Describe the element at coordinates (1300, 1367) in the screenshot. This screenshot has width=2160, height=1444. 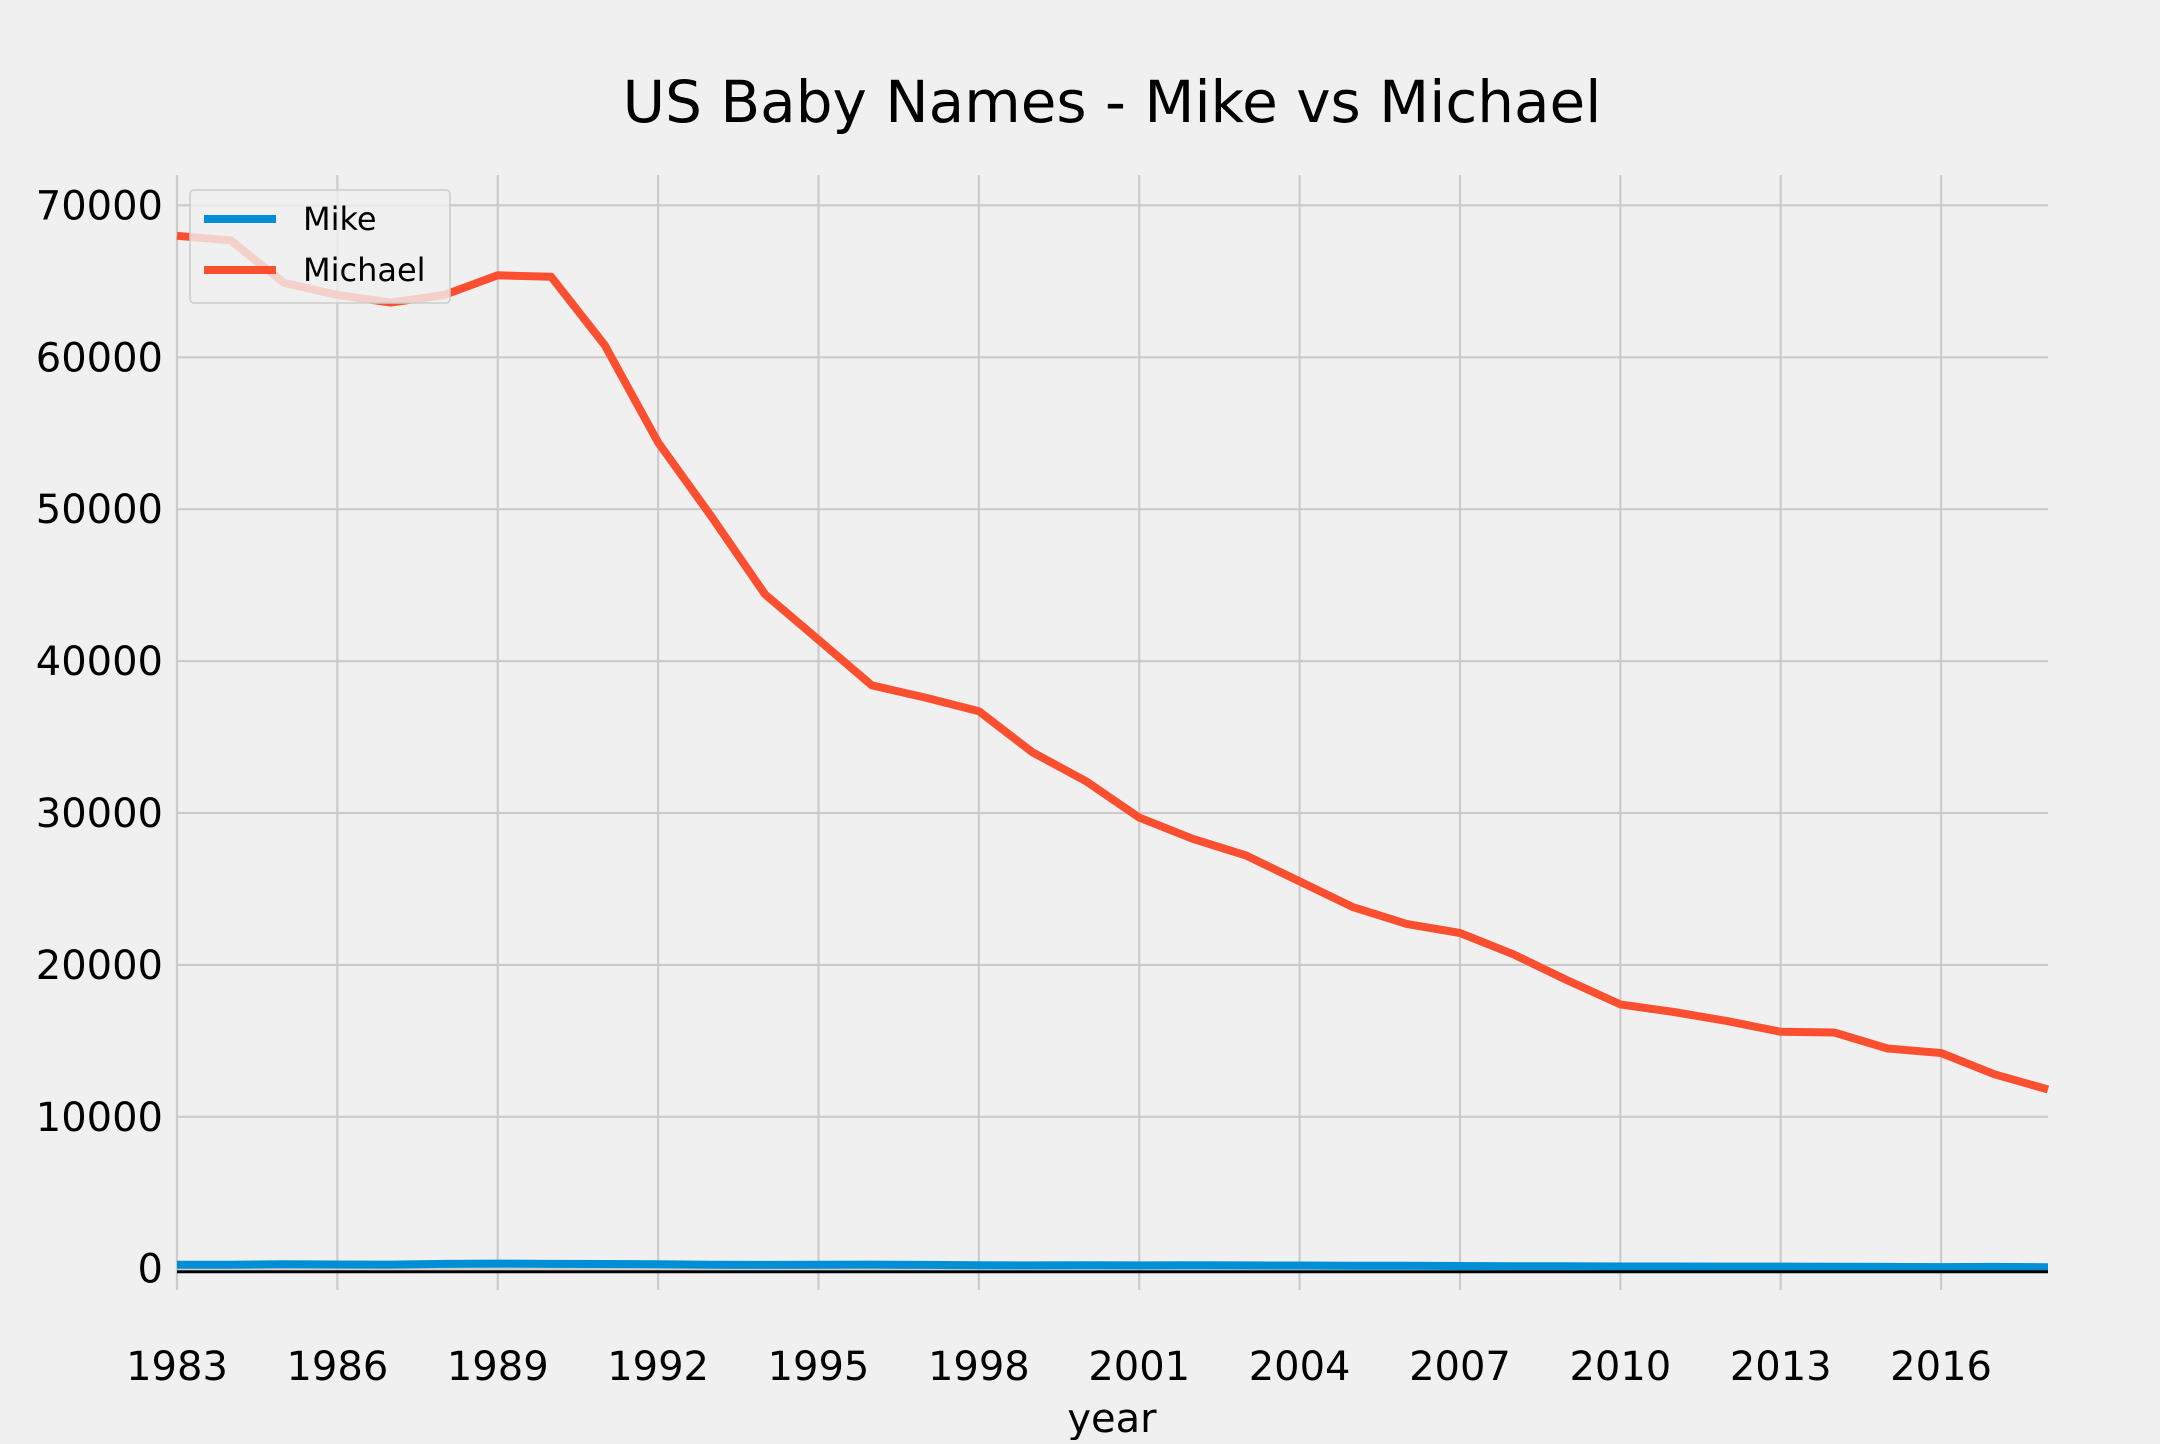
I see `x-tick-label: 2004` at that location.